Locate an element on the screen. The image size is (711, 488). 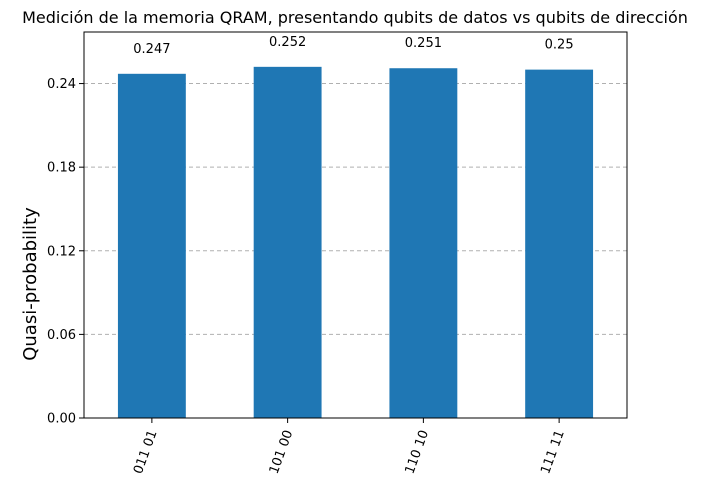
data-label: 0.252 is located at coordinates (287, 42).